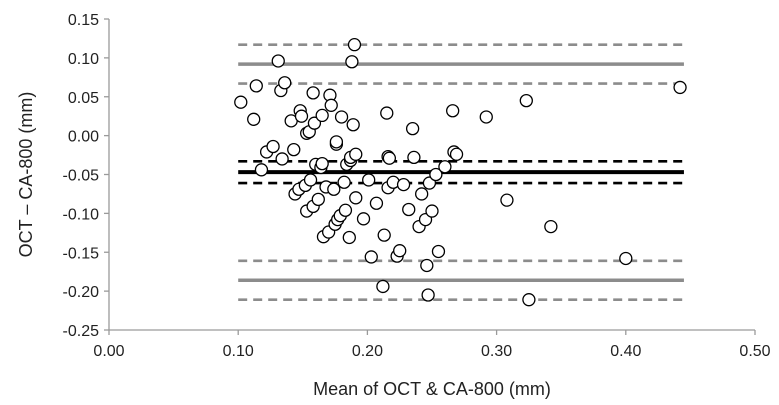 The width and height of the screenshot is (779, 405). What do you see at coordinates (81, 176) in the screenshot?
I see `y-tick-label-4: -0.05` at bounding box center [81, 176].